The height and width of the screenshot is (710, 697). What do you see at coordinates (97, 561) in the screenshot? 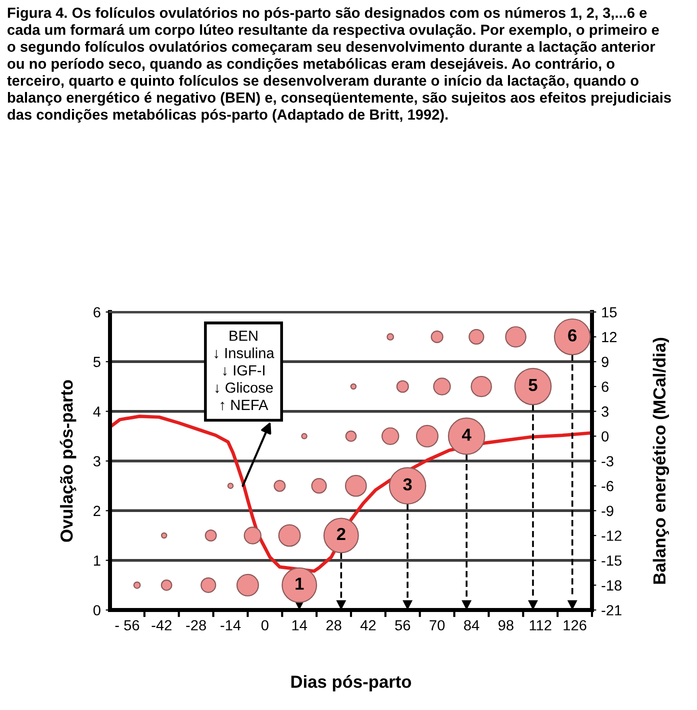
I see `y-tick-label: 1` at bounding box center [97, 561].